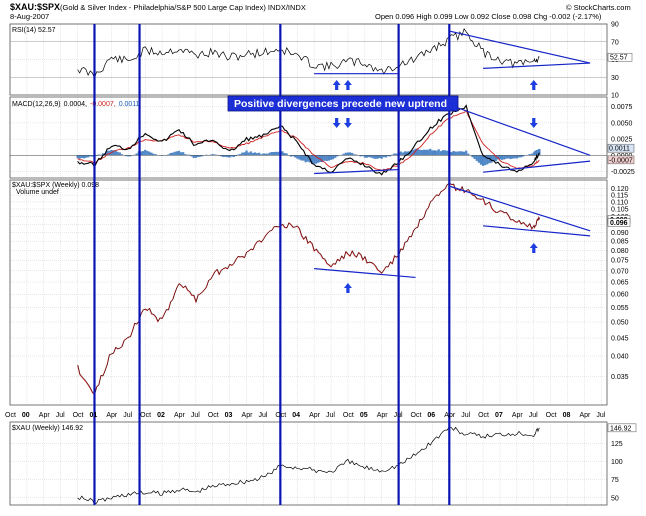 The height and width of the screenshot is (516, 646). Describe the element at coordinates (621, 160) in the screenshot. I see `macd-tag-text: -0.0007` at that location.